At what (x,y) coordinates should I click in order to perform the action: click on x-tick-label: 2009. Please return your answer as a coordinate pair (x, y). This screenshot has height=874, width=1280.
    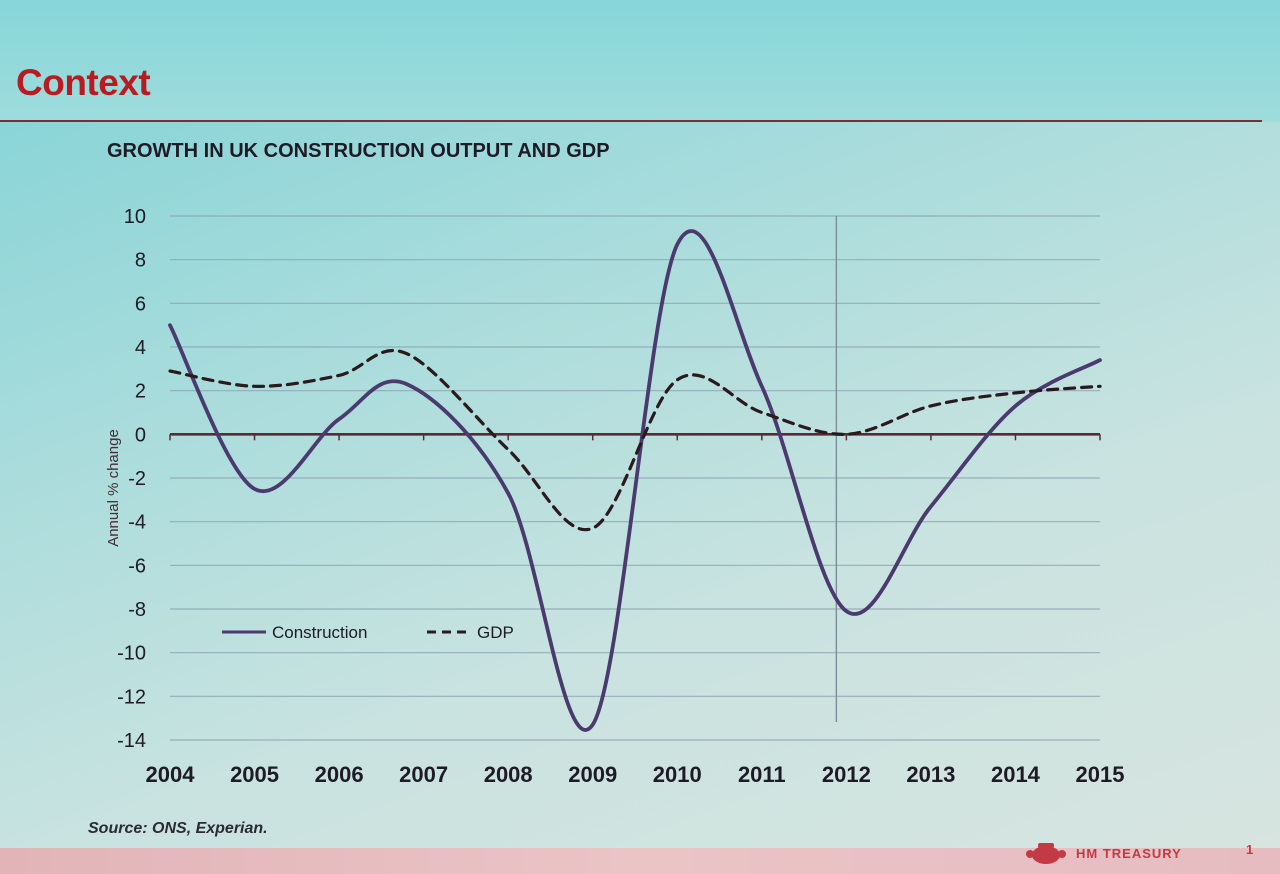
    Looking at the image, I should click on (592, 774).